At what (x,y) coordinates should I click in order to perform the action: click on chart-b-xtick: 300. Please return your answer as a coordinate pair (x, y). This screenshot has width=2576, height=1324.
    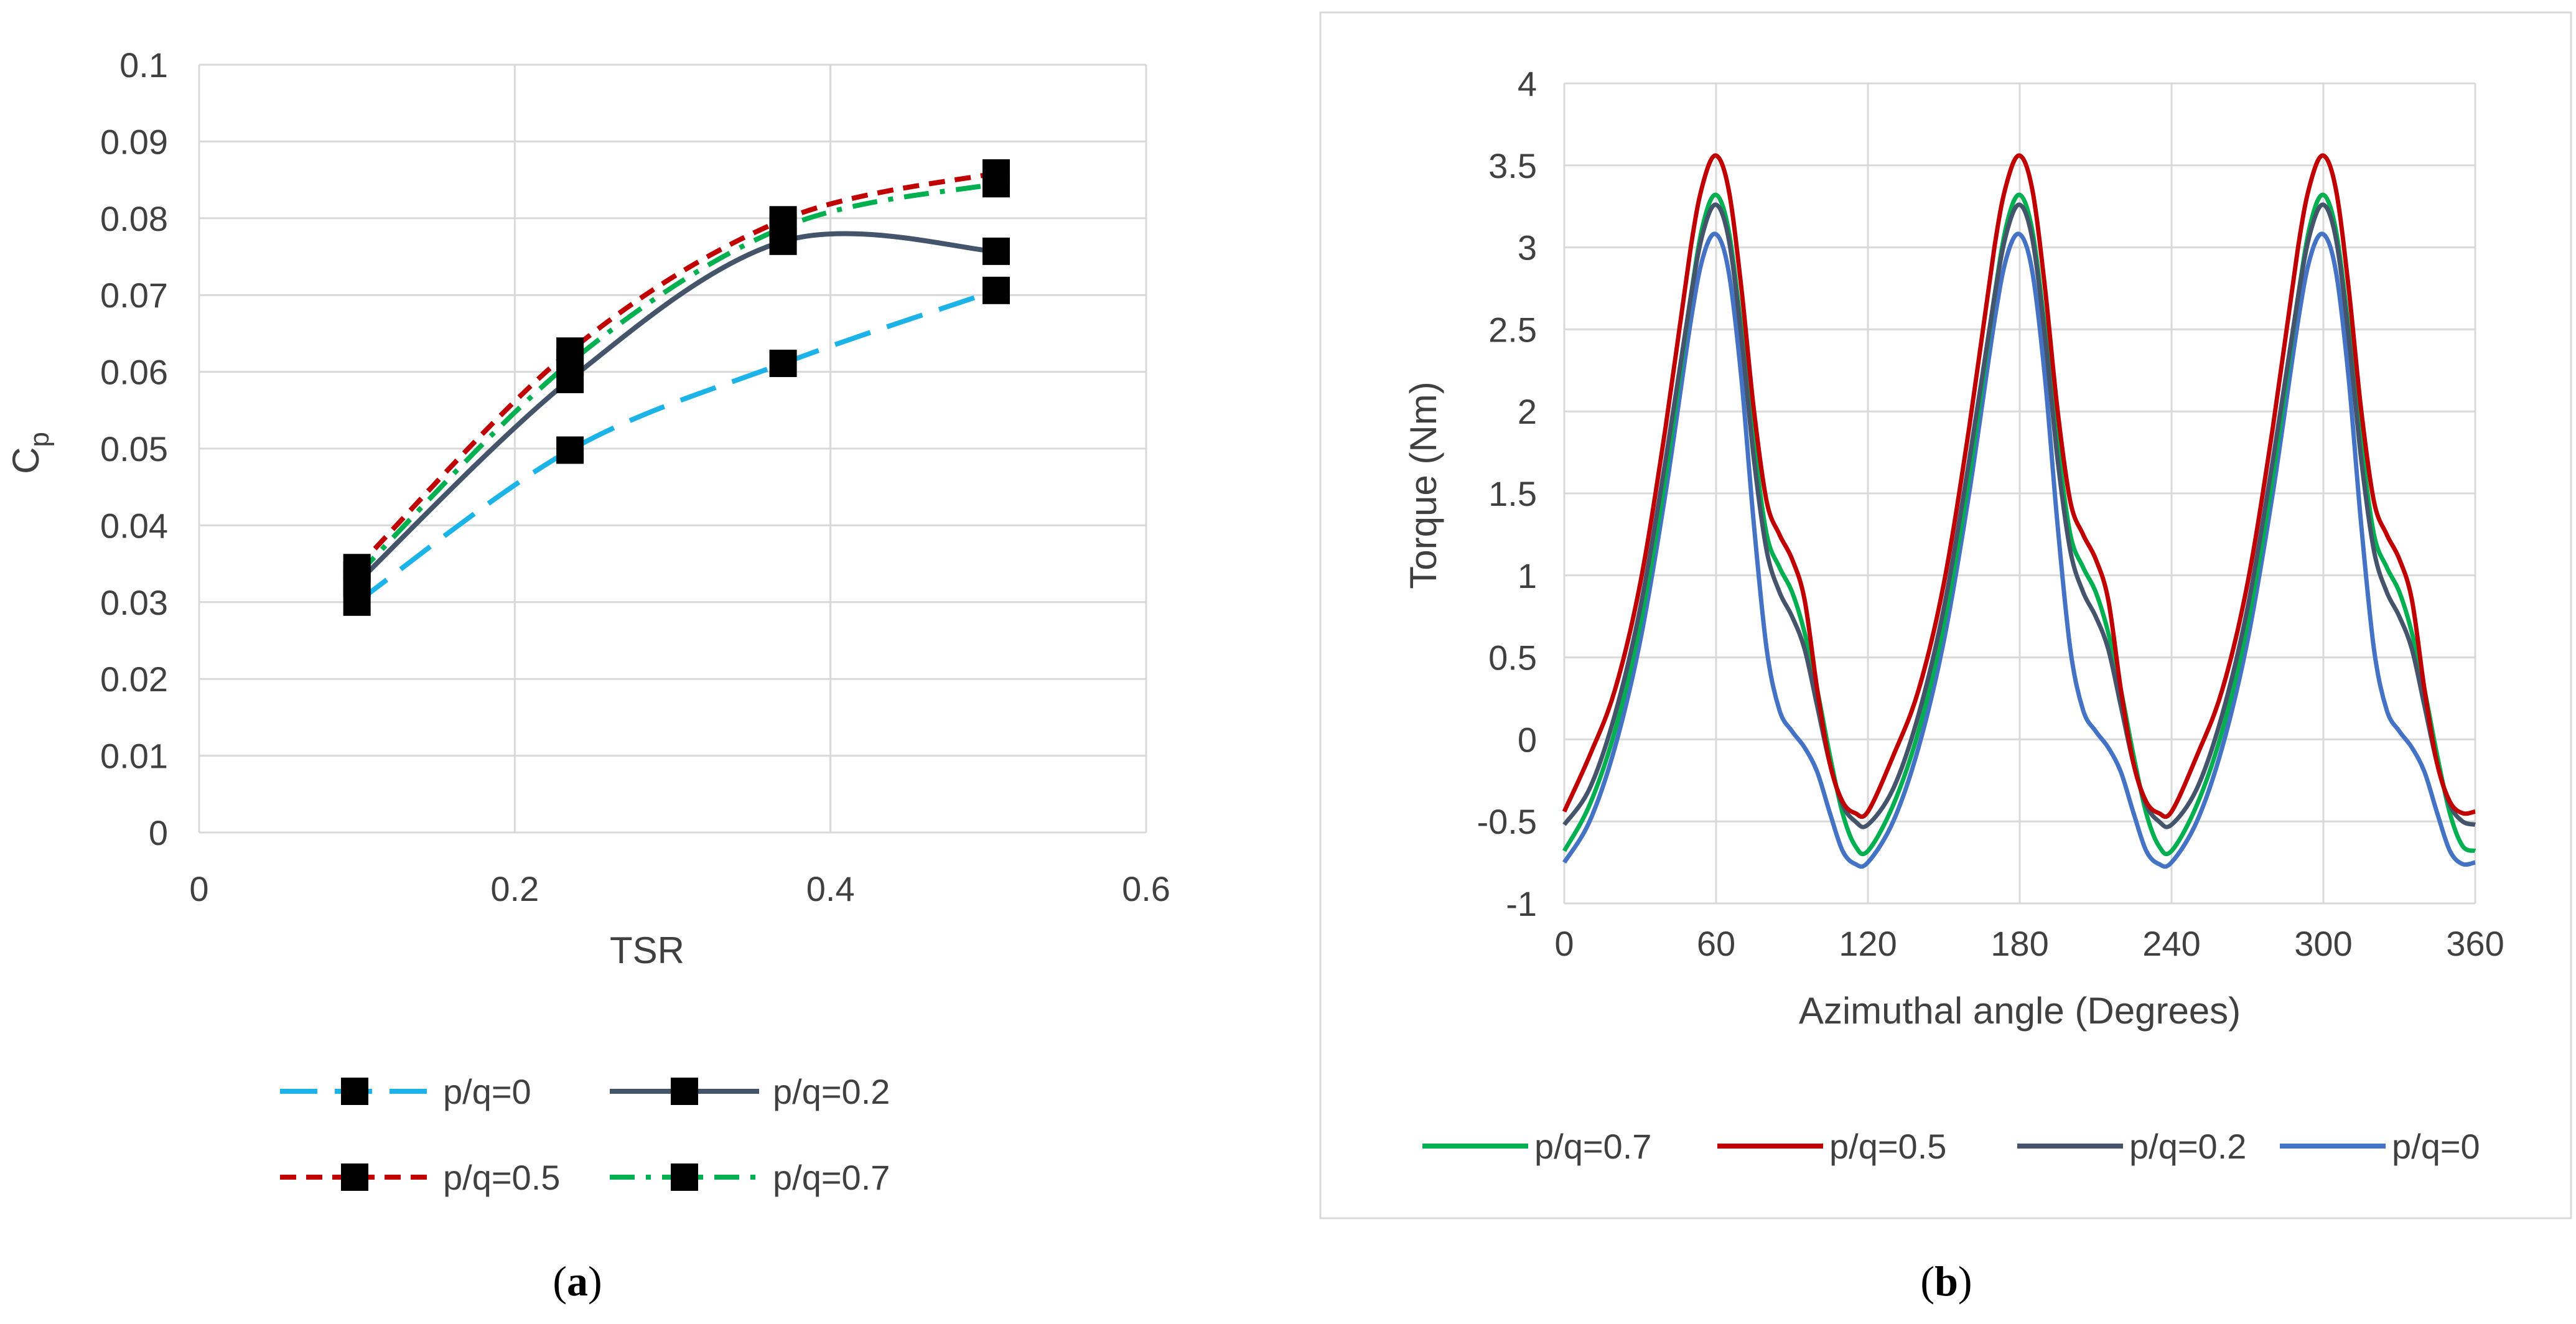
    Looking at the image, I should click on (2323, 943).